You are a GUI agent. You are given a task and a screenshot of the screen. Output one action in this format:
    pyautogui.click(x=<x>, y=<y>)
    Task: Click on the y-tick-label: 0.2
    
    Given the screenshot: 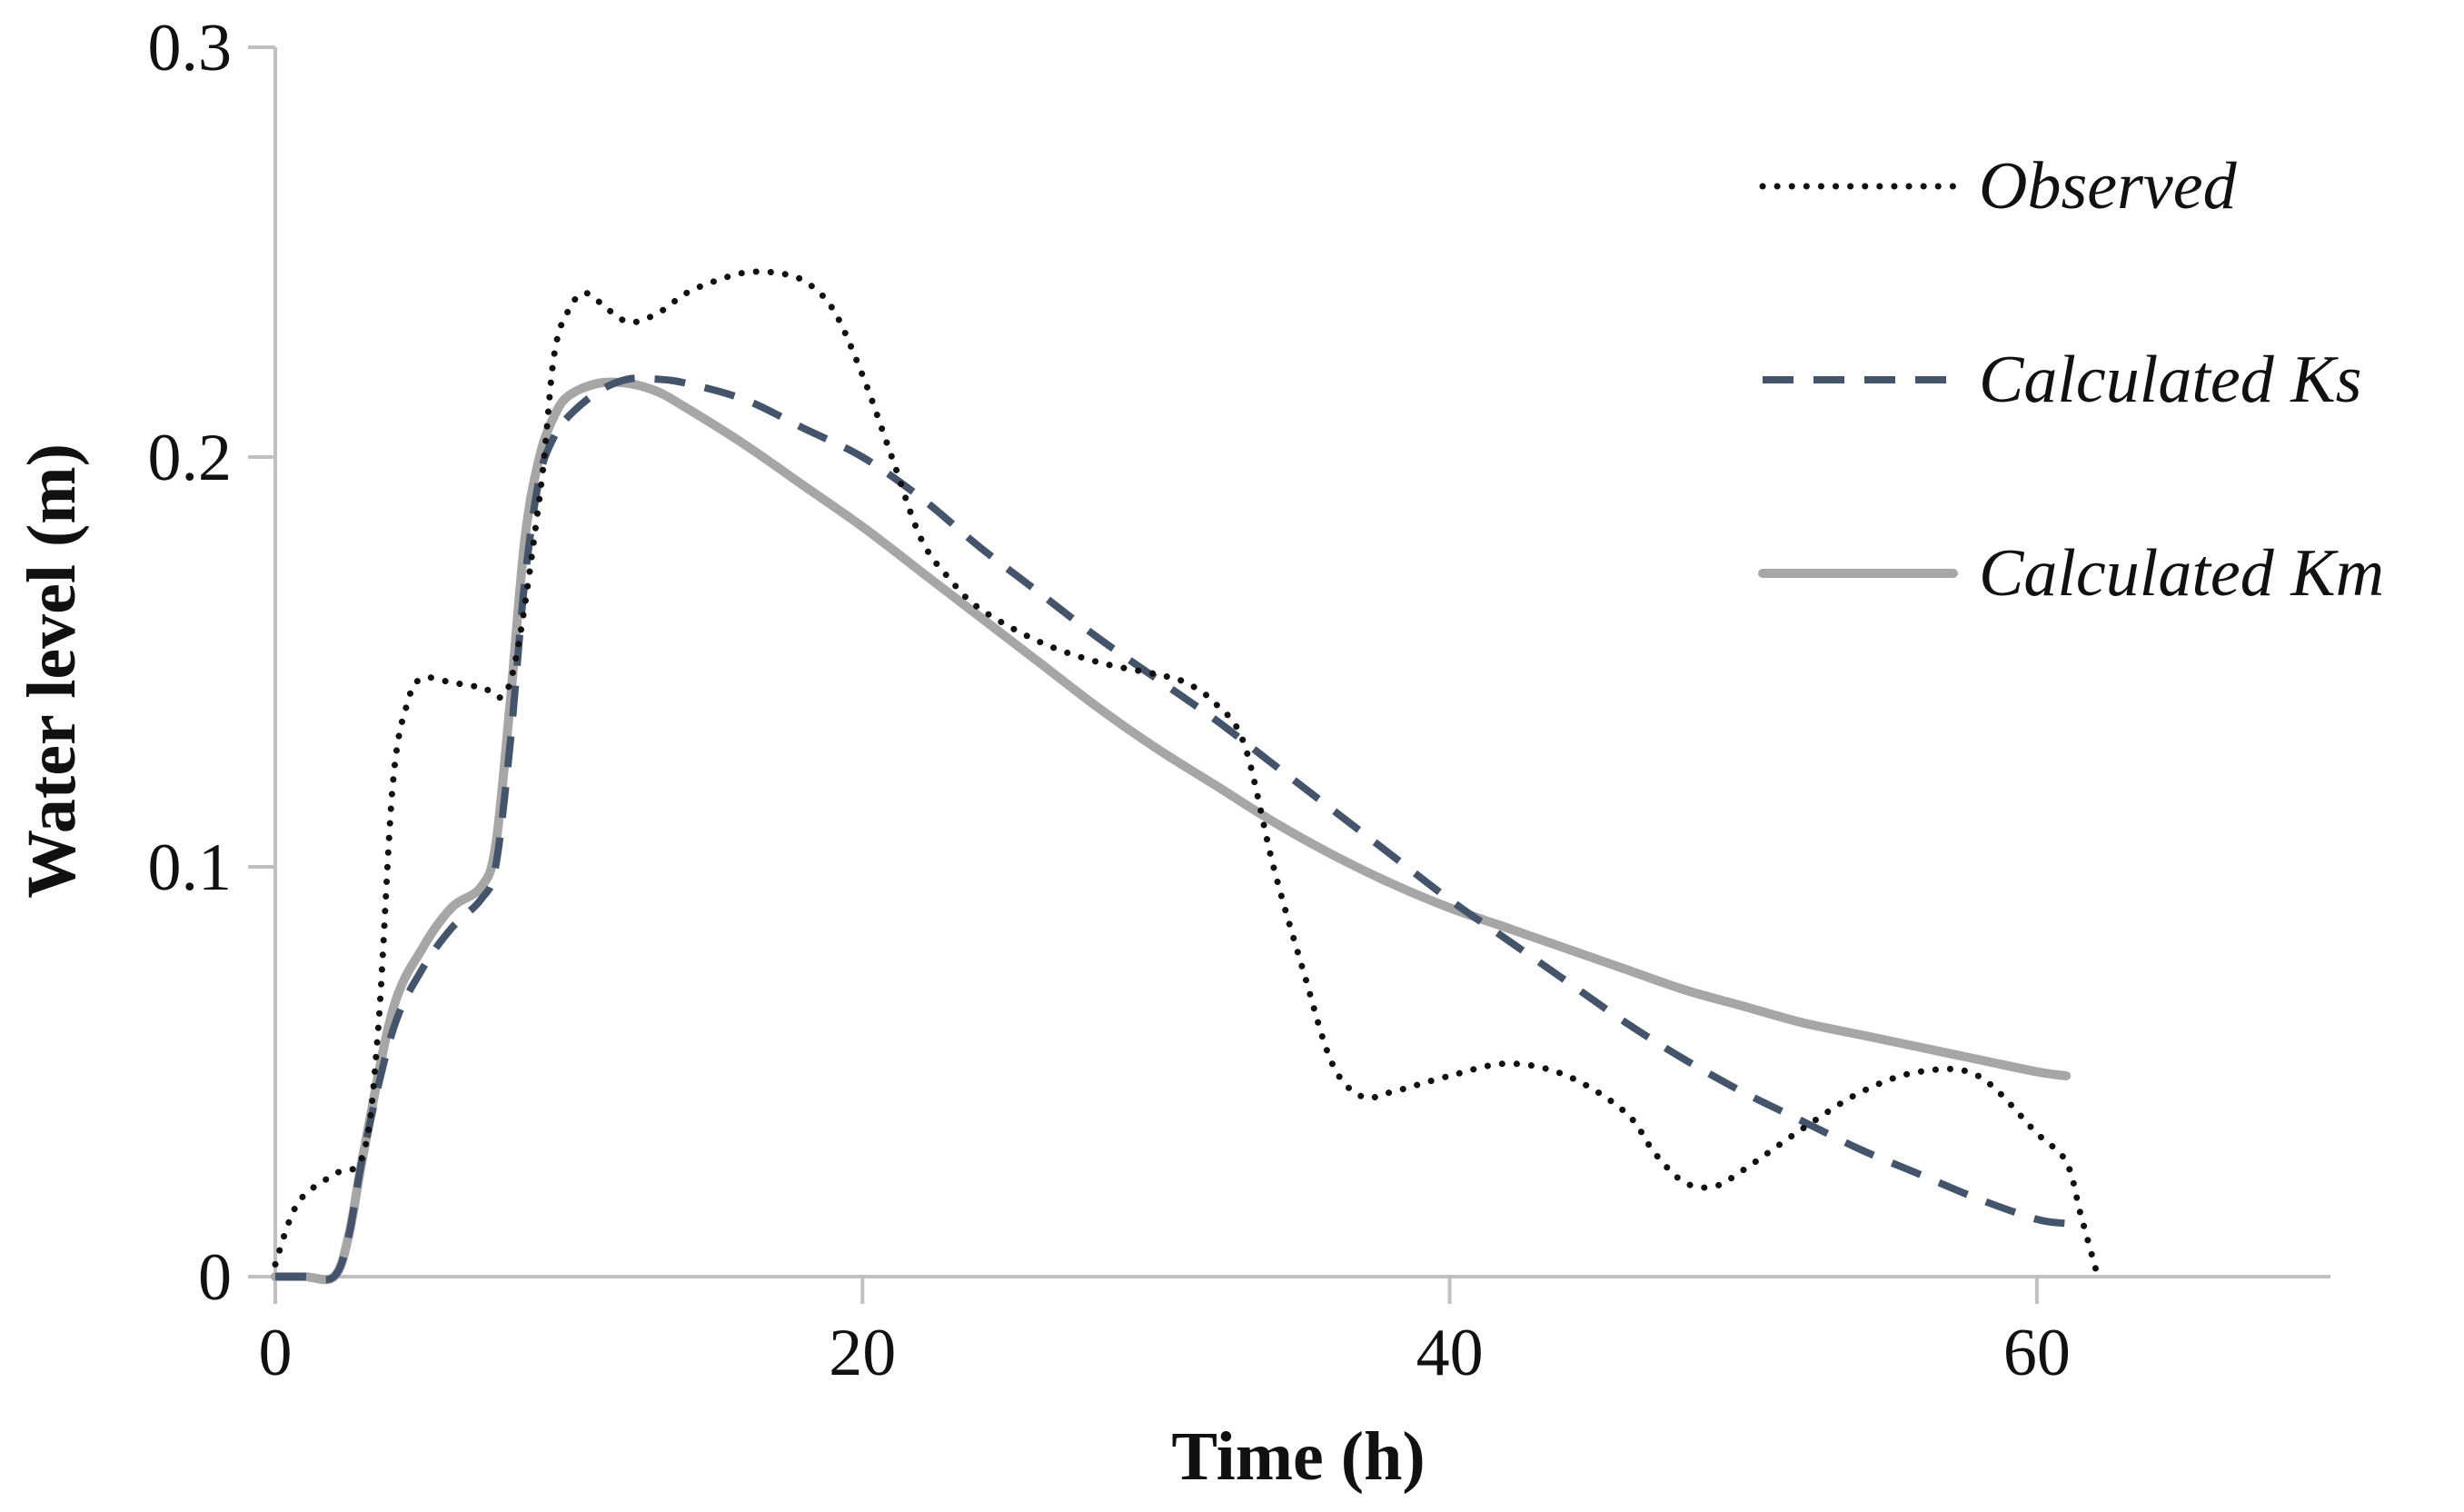 What is the action you would take?
    pyautogui.click(x=190, y=458)
    